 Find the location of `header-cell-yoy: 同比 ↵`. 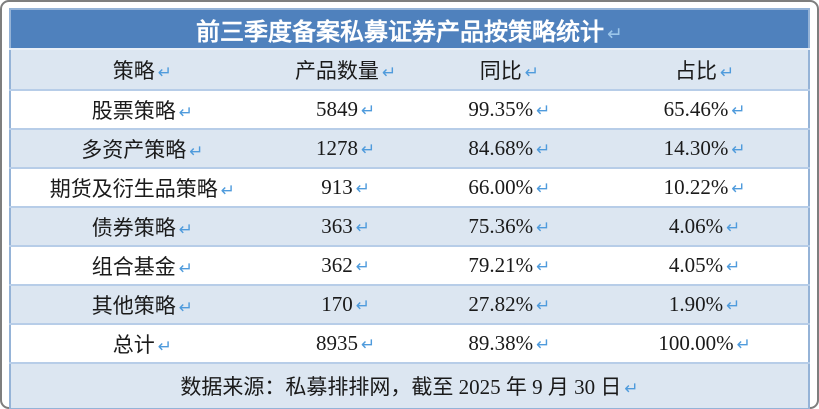

header-cell-yoy: 同比 ↵ is located at coordinates (509, 69).